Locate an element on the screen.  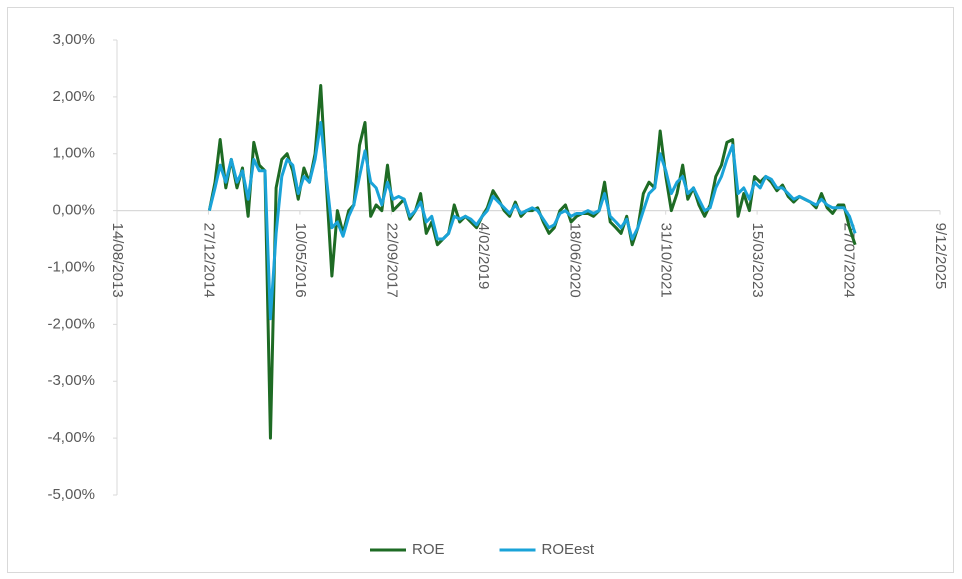
y-tick-label: 2,00% is located at coordinates (73, 96).